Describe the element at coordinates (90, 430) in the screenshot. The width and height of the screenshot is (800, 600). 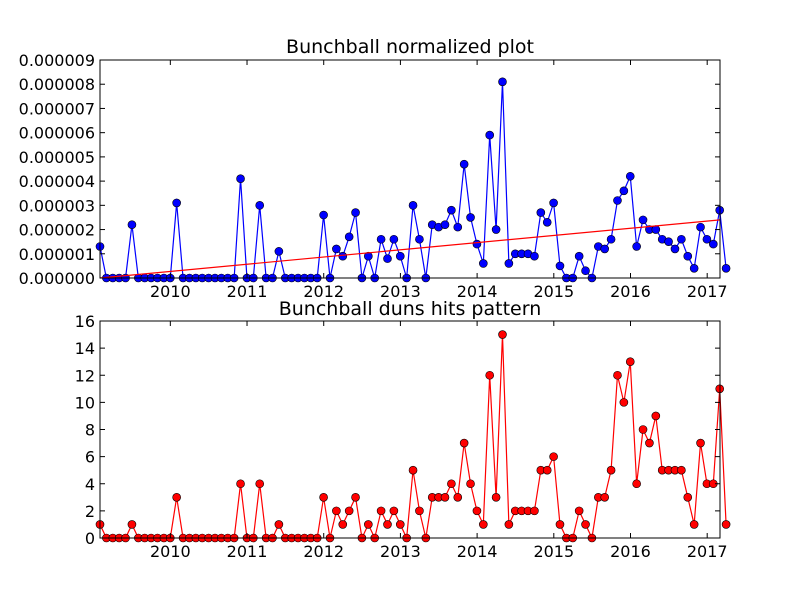
I see `y-tick-label: 8` at that location.